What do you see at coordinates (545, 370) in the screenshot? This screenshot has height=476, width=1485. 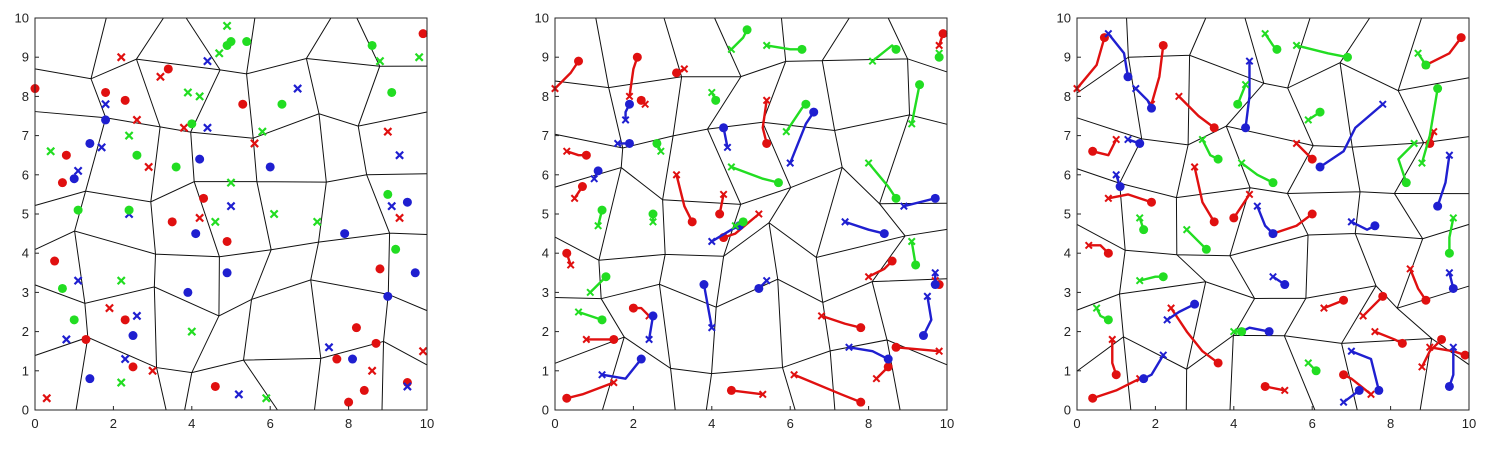 I see `y-tick-label: 1` at bounding box center [545, 370].